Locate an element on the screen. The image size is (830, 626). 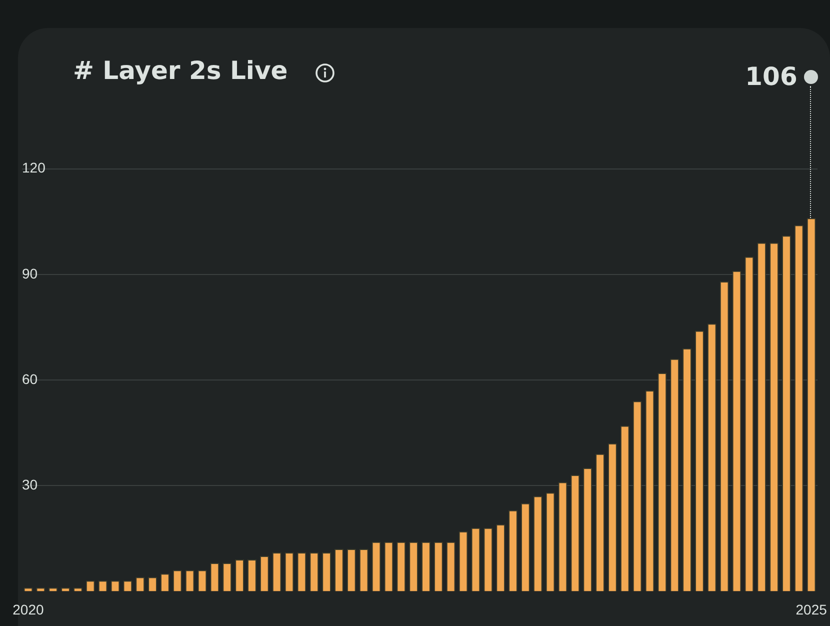
annotation: 106 is located at coordinates (771, 76).